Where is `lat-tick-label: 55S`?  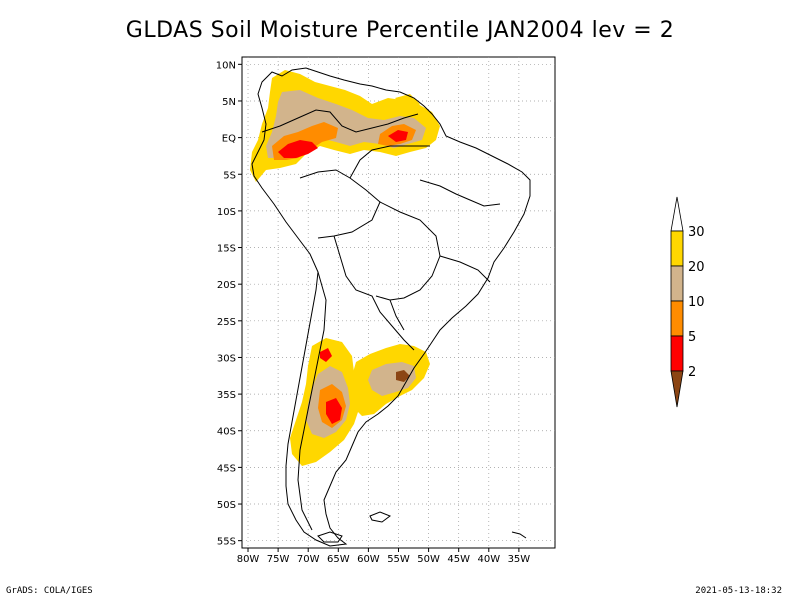 lat-tick-label: 55S is located at coordinates (226, 542).